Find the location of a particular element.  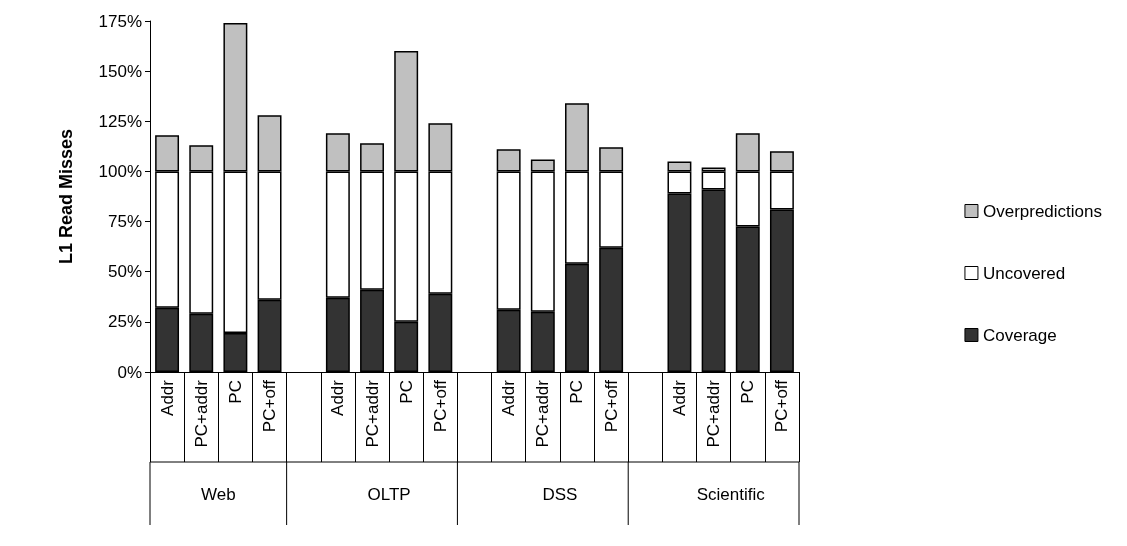

text: Scientific is located at coordinates (731, 494).